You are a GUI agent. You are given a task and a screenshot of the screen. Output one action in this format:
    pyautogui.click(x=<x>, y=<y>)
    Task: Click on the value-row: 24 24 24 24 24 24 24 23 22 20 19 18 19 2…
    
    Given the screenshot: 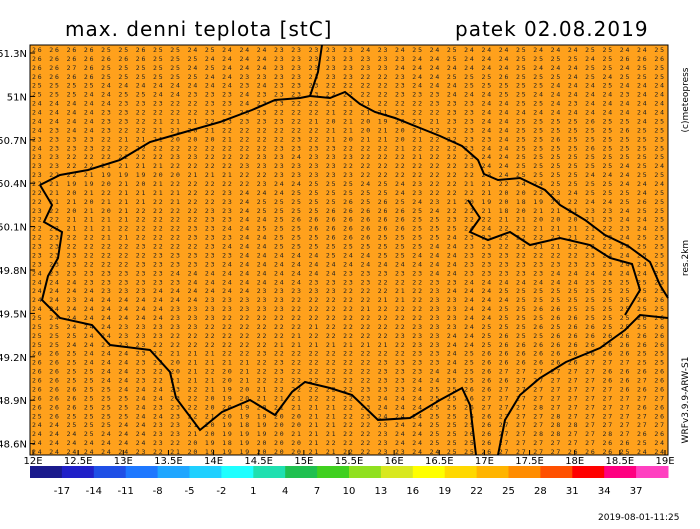 What is the action you would take?
    pyautogui.click(x=348, y=443)
    